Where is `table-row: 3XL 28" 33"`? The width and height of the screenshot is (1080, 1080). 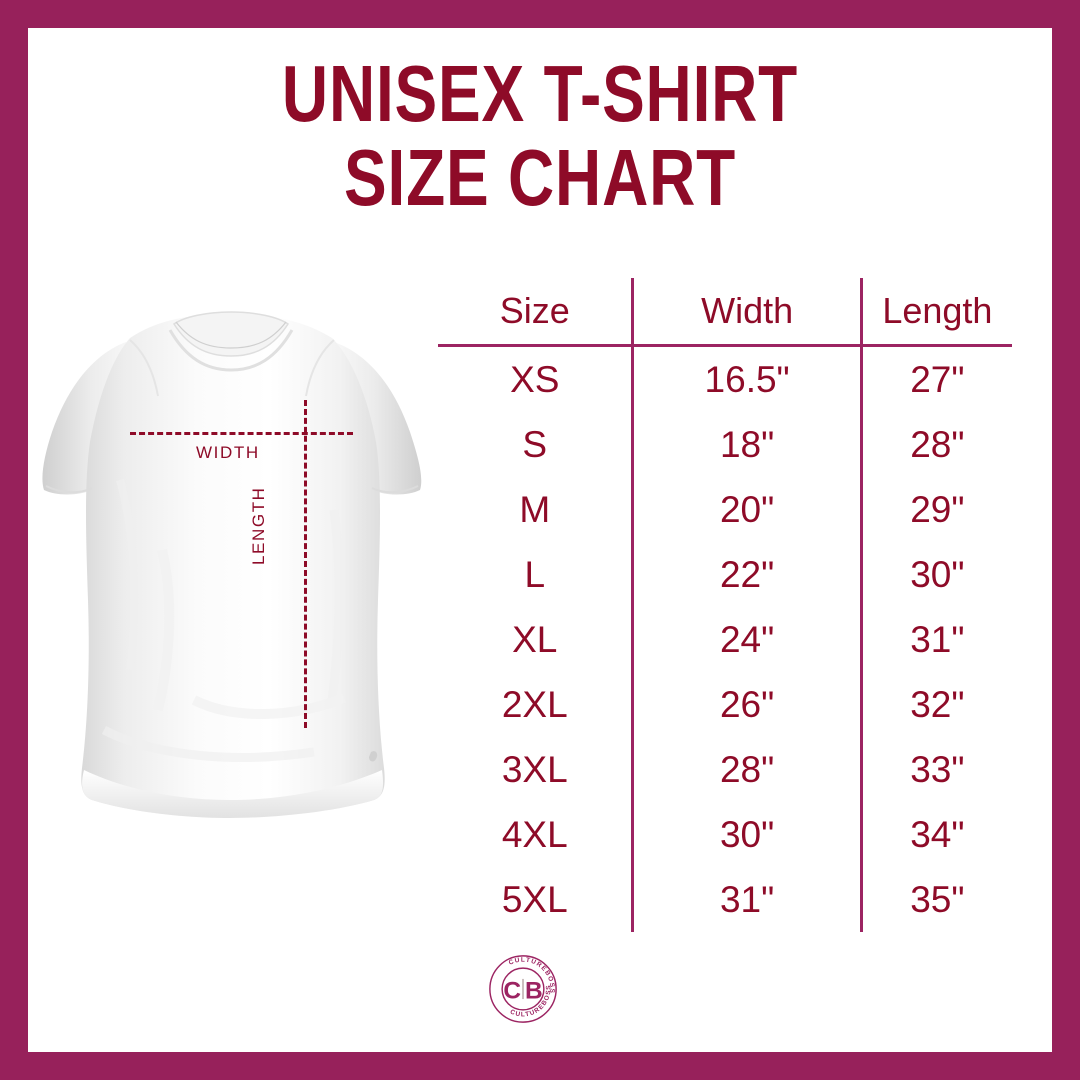
table-row: 3XL 28" 33" is located at coordinates (725, 769).